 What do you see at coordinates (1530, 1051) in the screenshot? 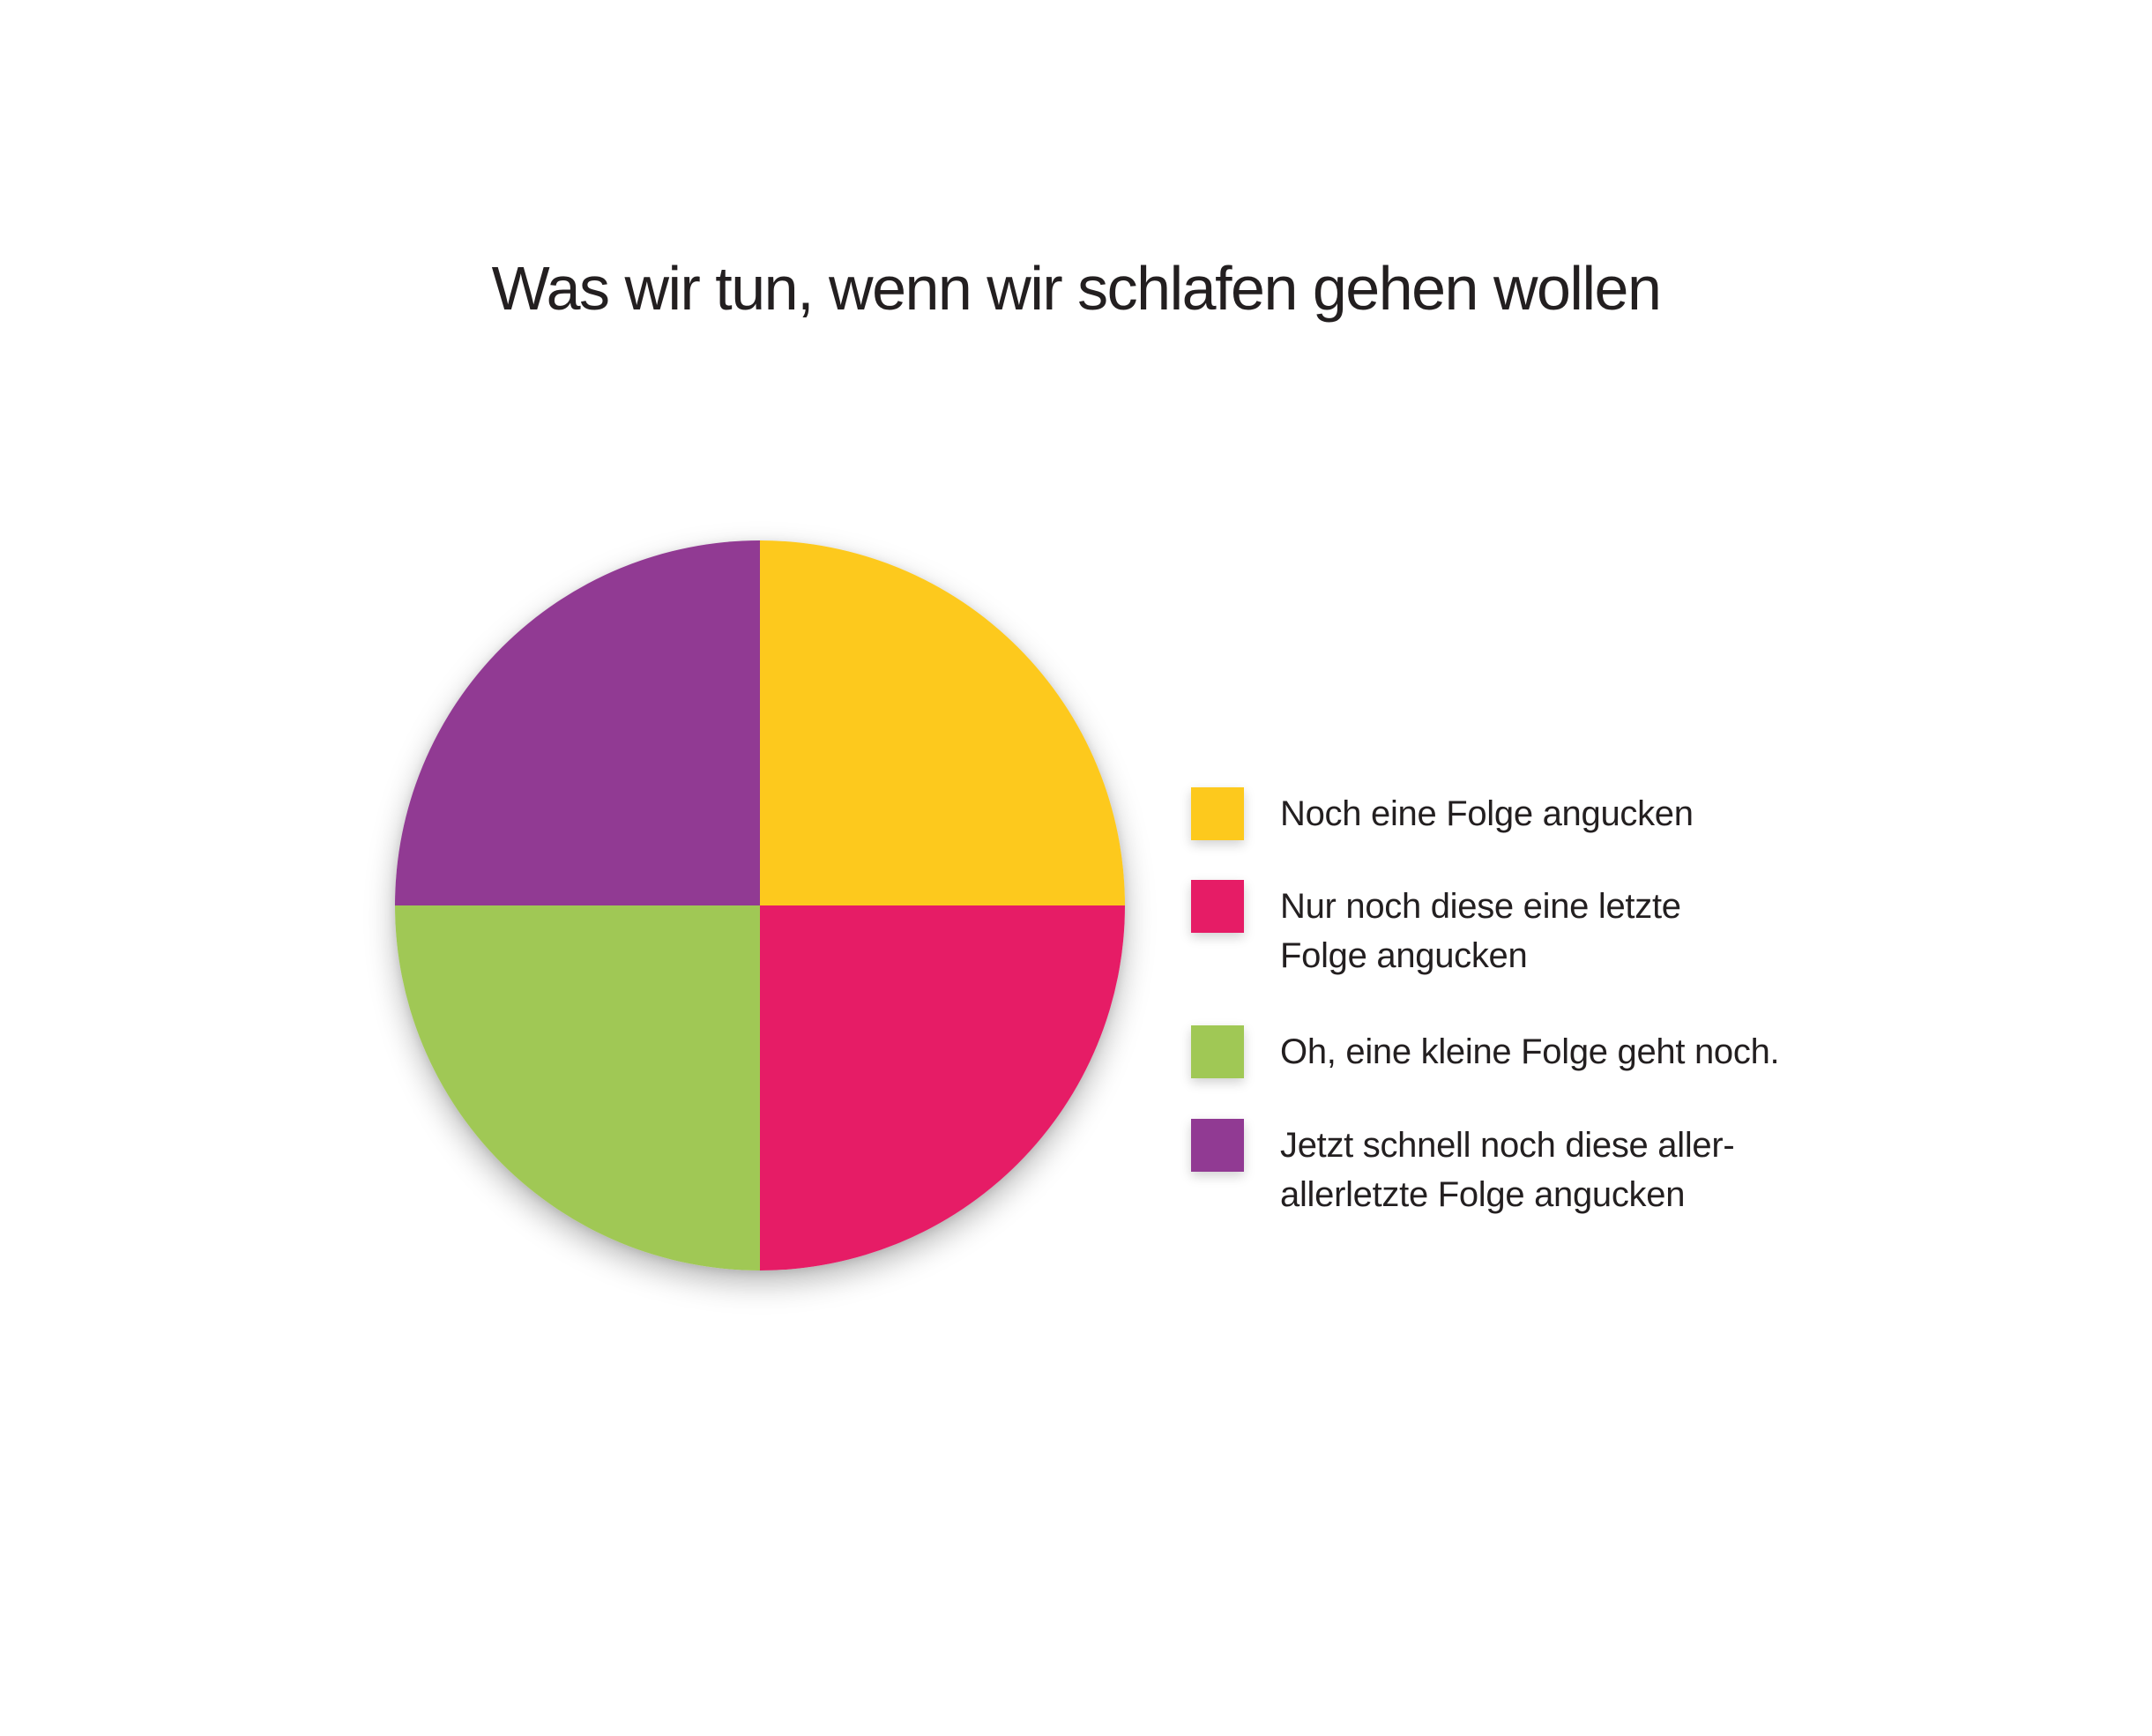
I see `legend-label: Oh, eine kleine Folge geht noch.` at bounding box center [1530, 1051].